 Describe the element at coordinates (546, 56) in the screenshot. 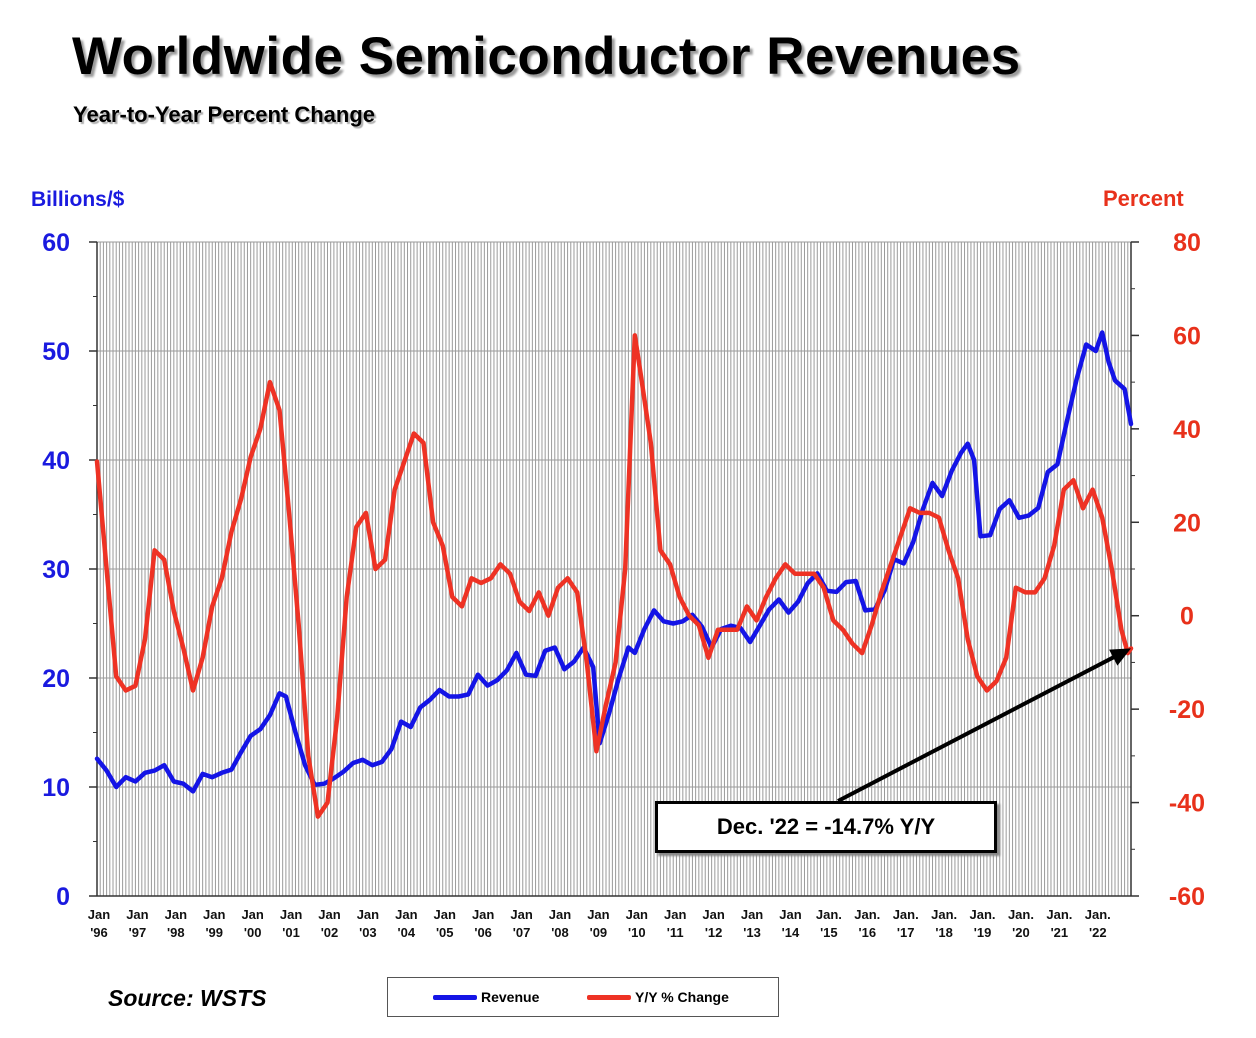

I see `chart-title: Worldwide Semiconductor Revenues` at that location.